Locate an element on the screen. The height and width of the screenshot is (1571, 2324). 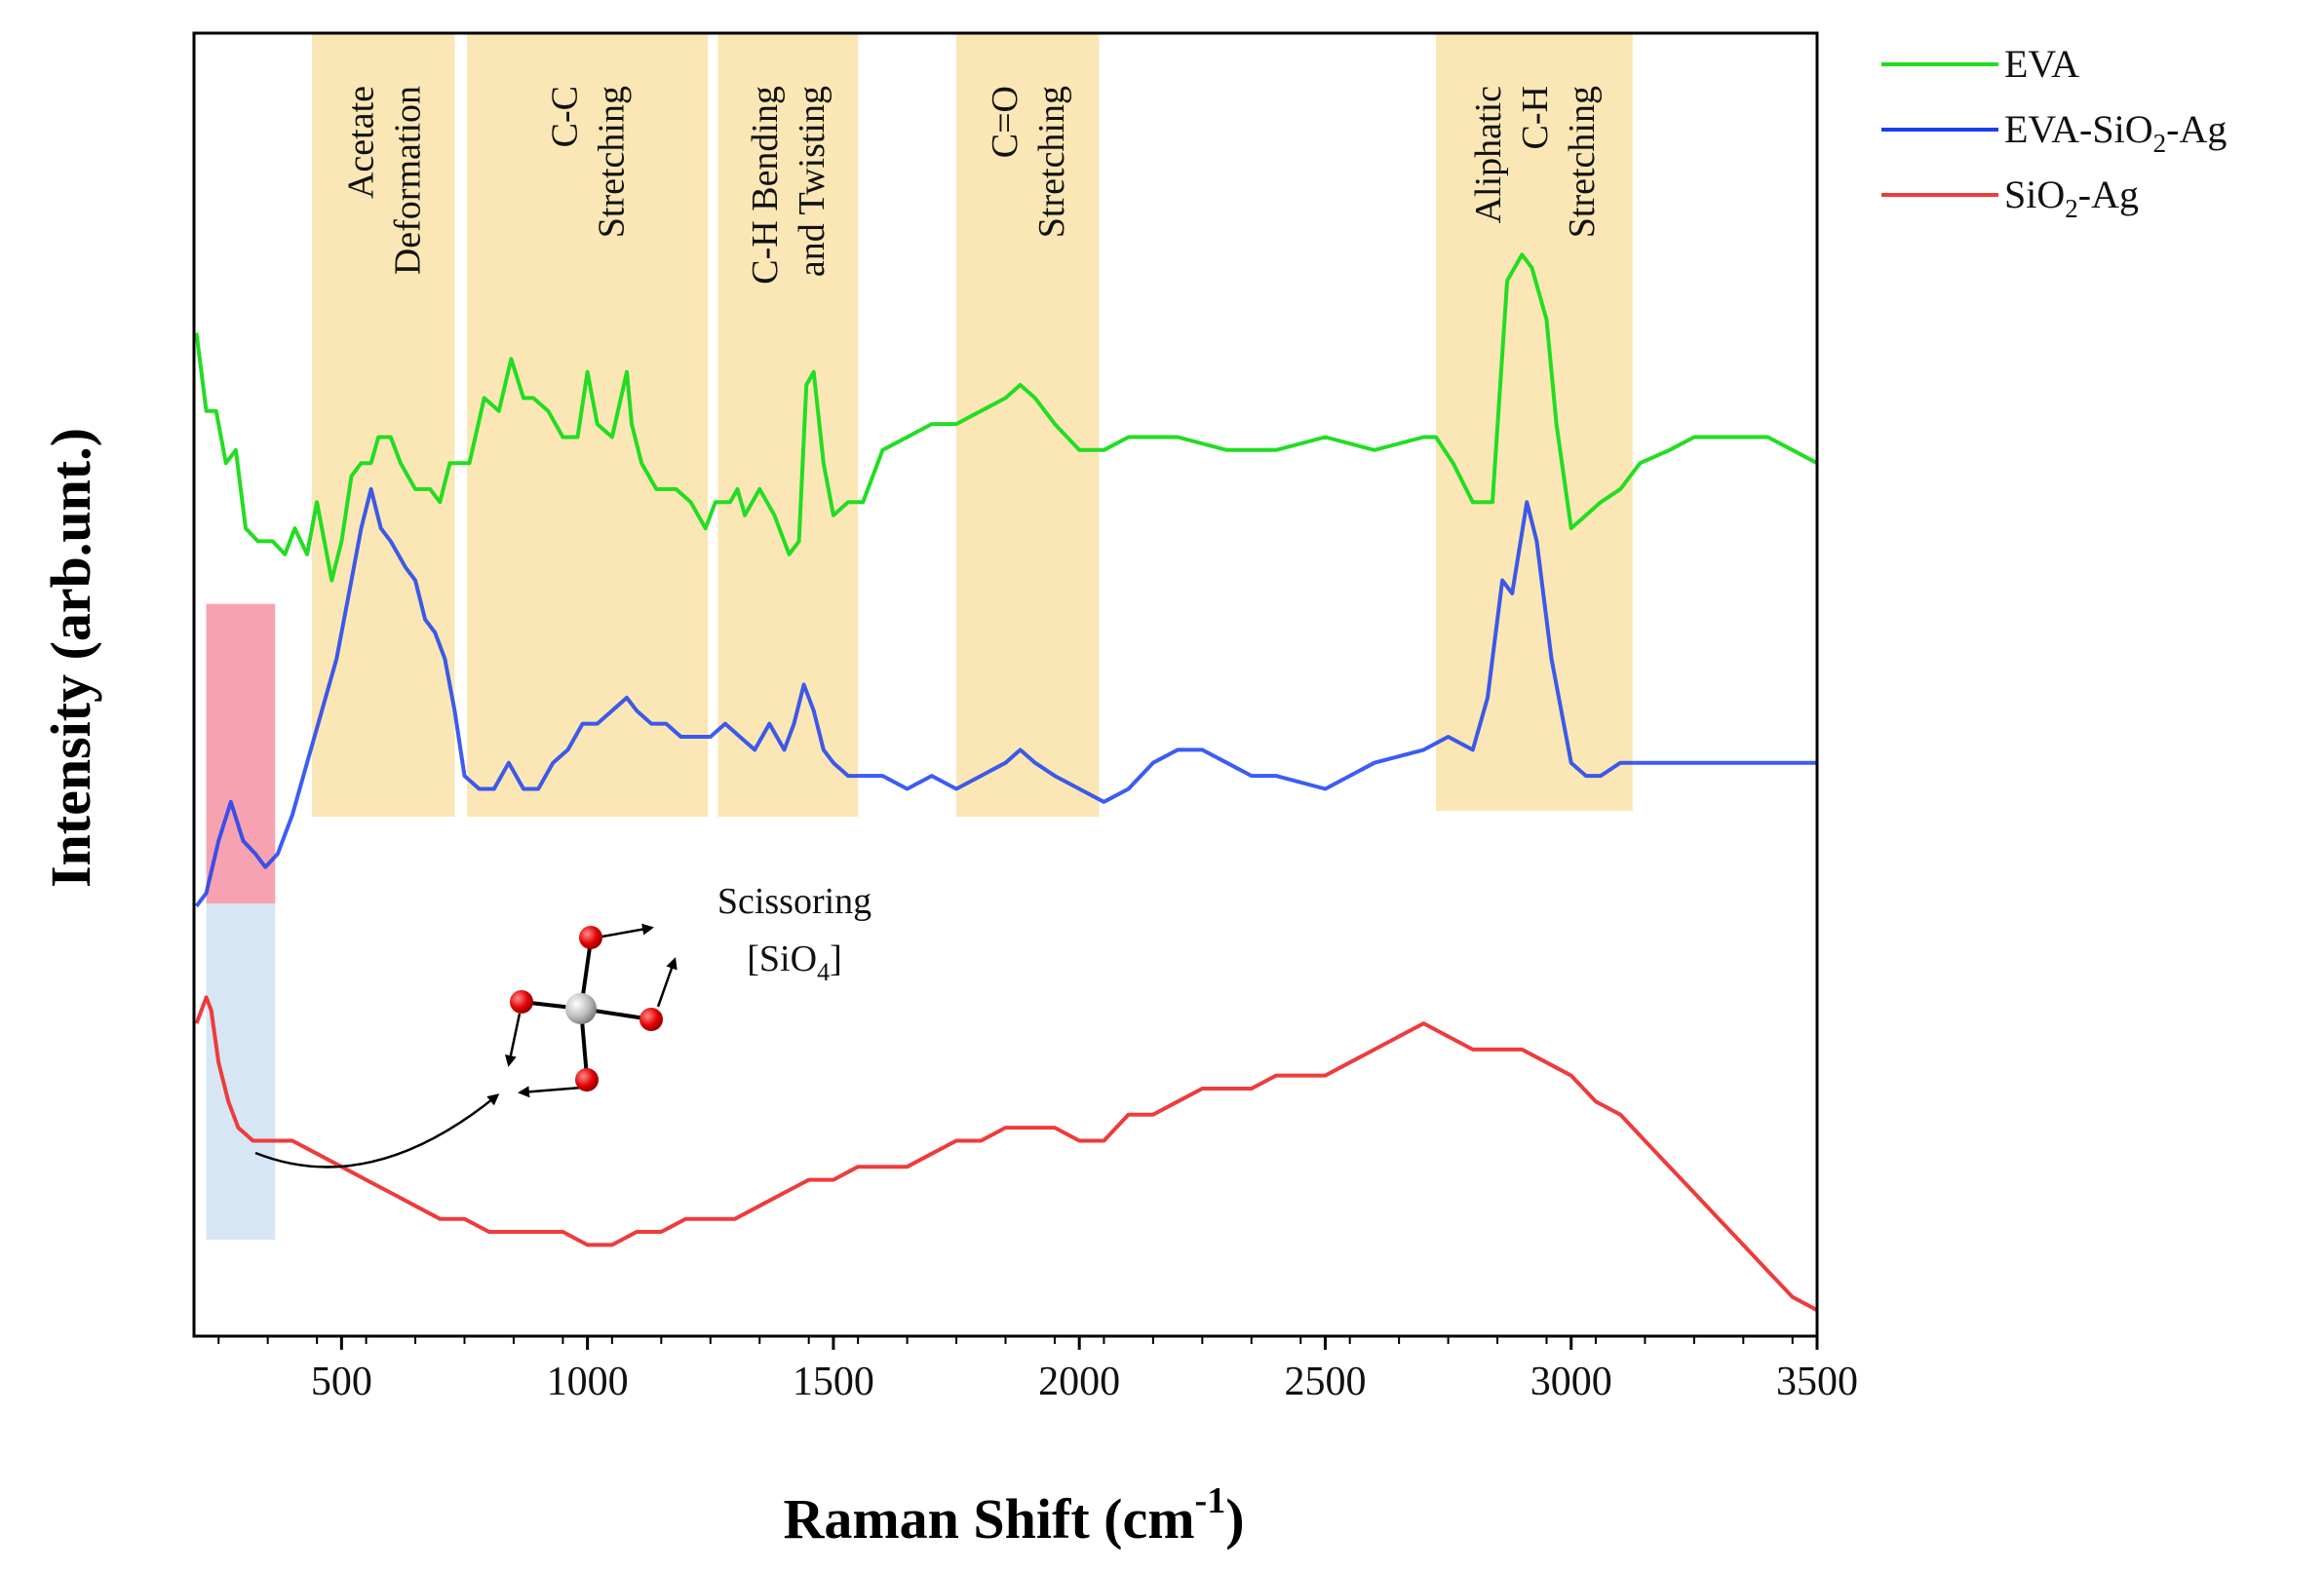
x-tick-label-6: 3500 is located at coordinates (1817, 1382).